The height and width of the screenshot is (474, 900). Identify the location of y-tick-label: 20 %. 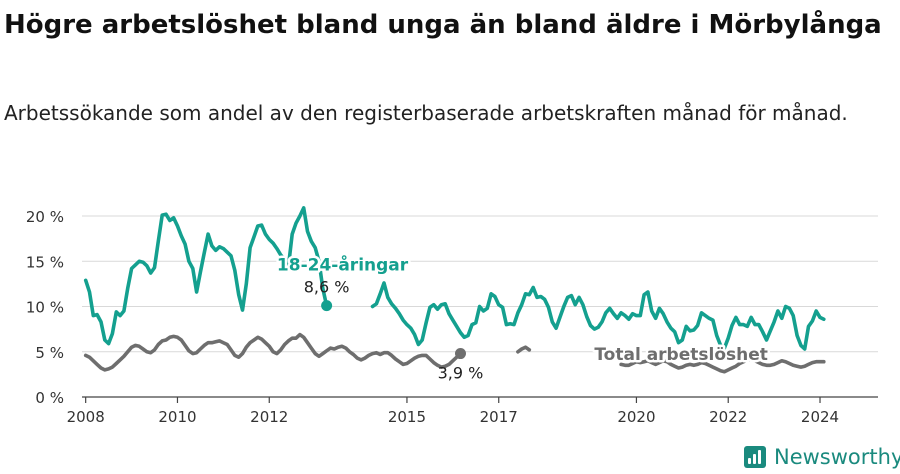
(45, 217).